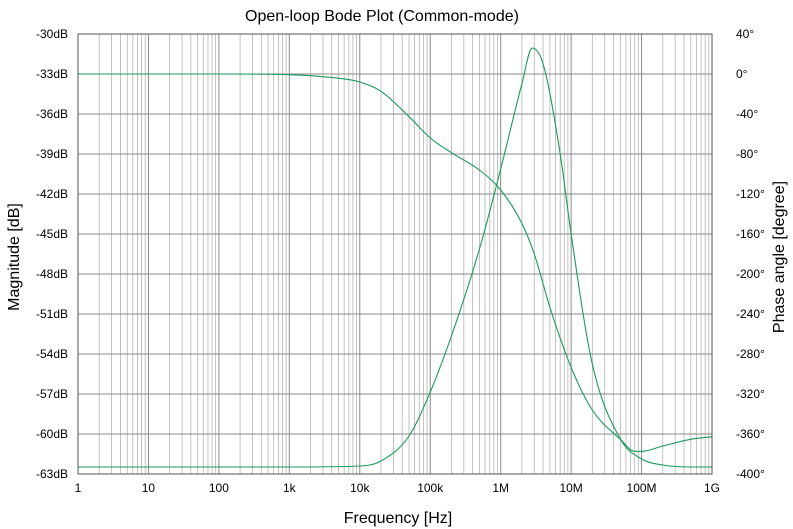  What do you see at coordinates (397, 488) in the screenshot?
I see `x-tick-labels: 1 10 100 1k 10k 100k 1M 10M 100M 1G` at bounding box center [397, 488].